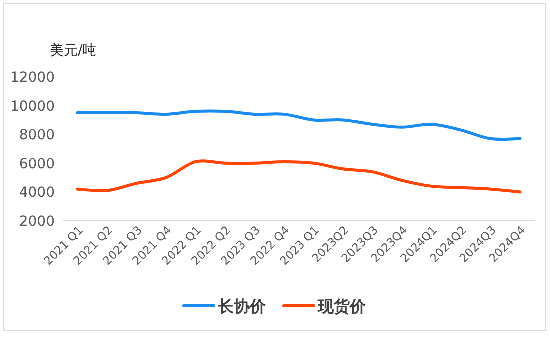 This screenshot has width=550, height=337. What do you see at coordinates (37, 164) in the screenshot?
I see `y-tick-label: 6000` at bounding box center [37, 164].